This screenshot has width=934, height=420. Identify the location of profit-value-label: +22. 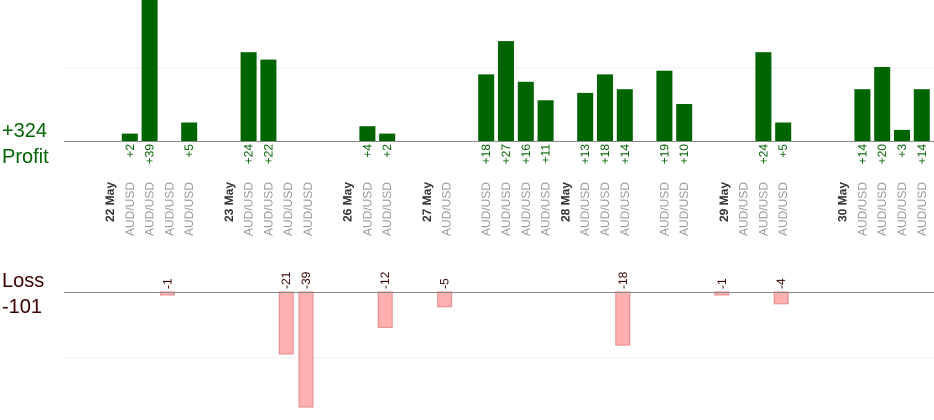
(268, 154).